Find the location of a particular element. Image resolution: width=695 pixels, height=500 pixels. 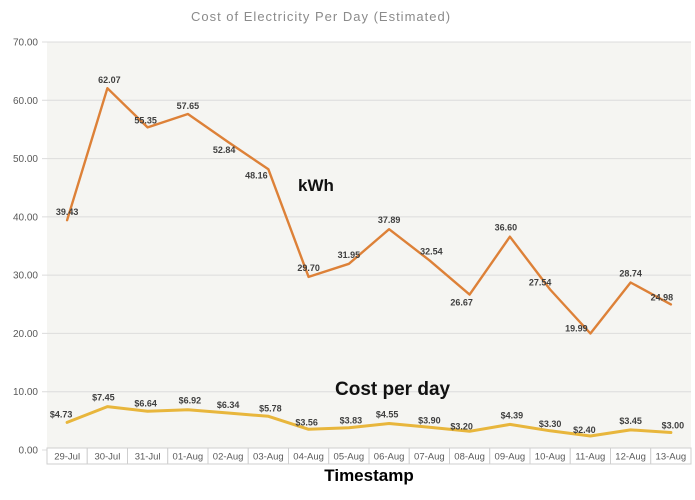

data-label: $6.64 is located at coordinates (145, 403).